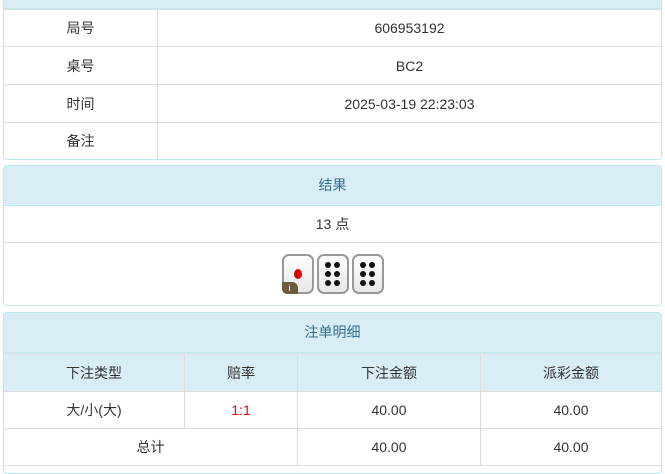  I want to click on time: 2025-03-19 22:23:03, so click(409, 103).